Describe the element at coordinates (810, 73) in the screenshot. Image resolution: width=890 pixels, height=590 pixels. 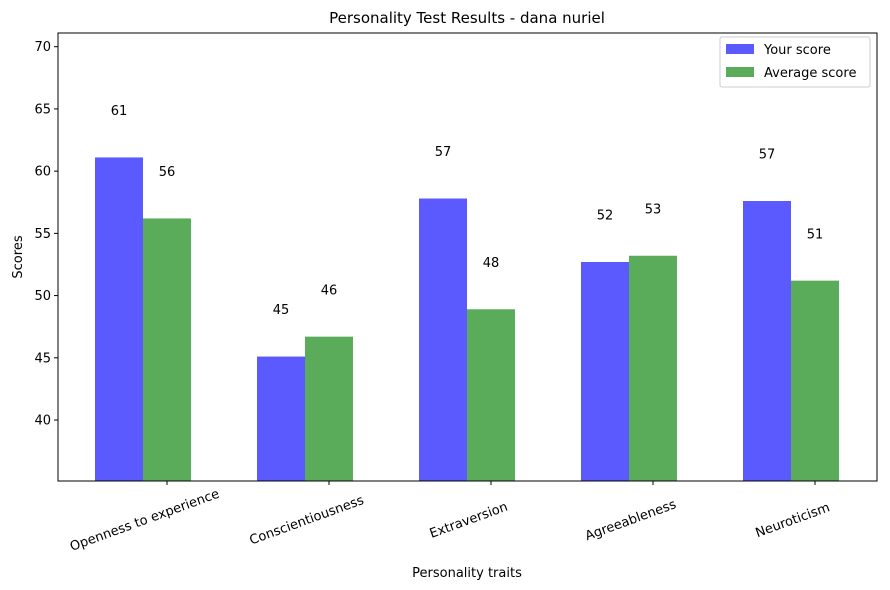
I see `legend-label-average-score: Average score` at that location.